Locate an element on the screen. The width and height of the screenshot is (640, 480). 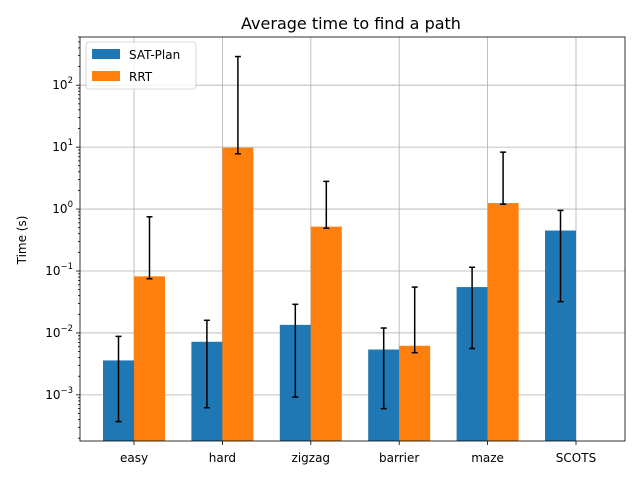
bar-rrt-maze is located at coordinates (503, 322).